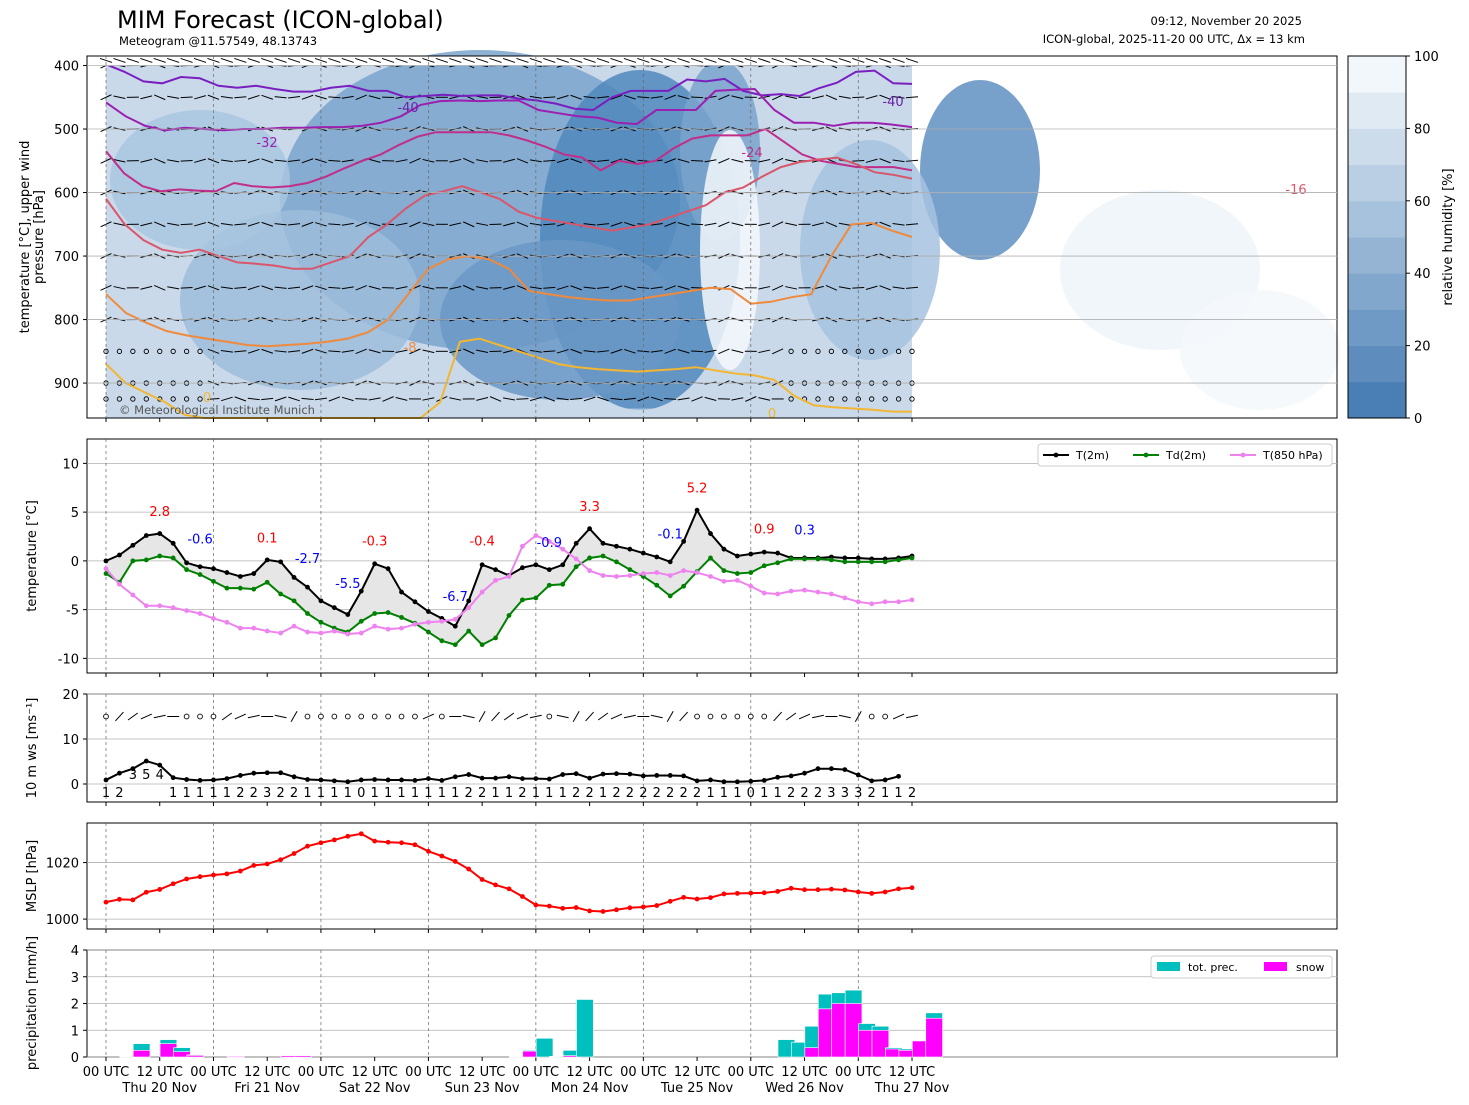 Image resolution: width=1469 pixels, height=1105 pixels. I want to click on day-label: Fri 21 Nov, so click(267, 1088).